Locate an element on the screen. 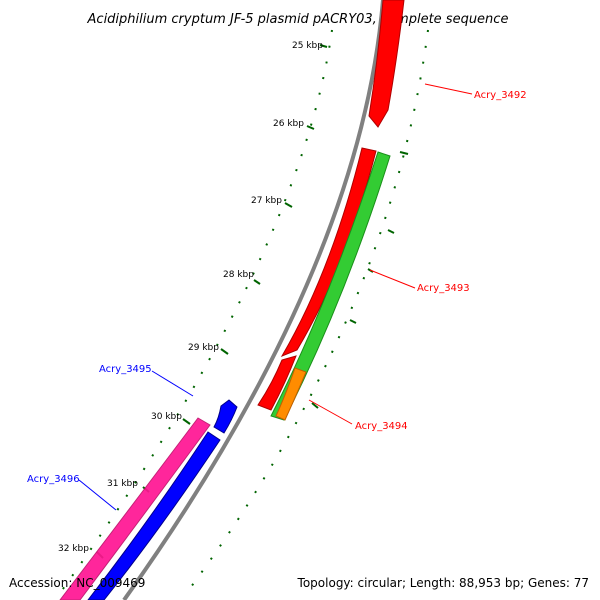 This screenshot has width=600, height=600. rna-feature is located at coordinates (135, 508).